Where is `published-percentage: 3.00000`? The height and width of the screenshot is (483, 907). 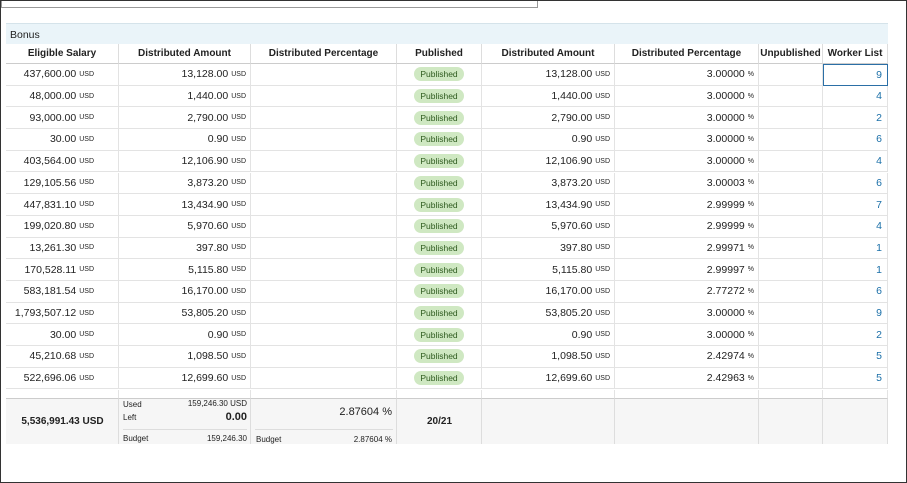
published-percentage: 3.00000 is located at coordinates (725, 74).